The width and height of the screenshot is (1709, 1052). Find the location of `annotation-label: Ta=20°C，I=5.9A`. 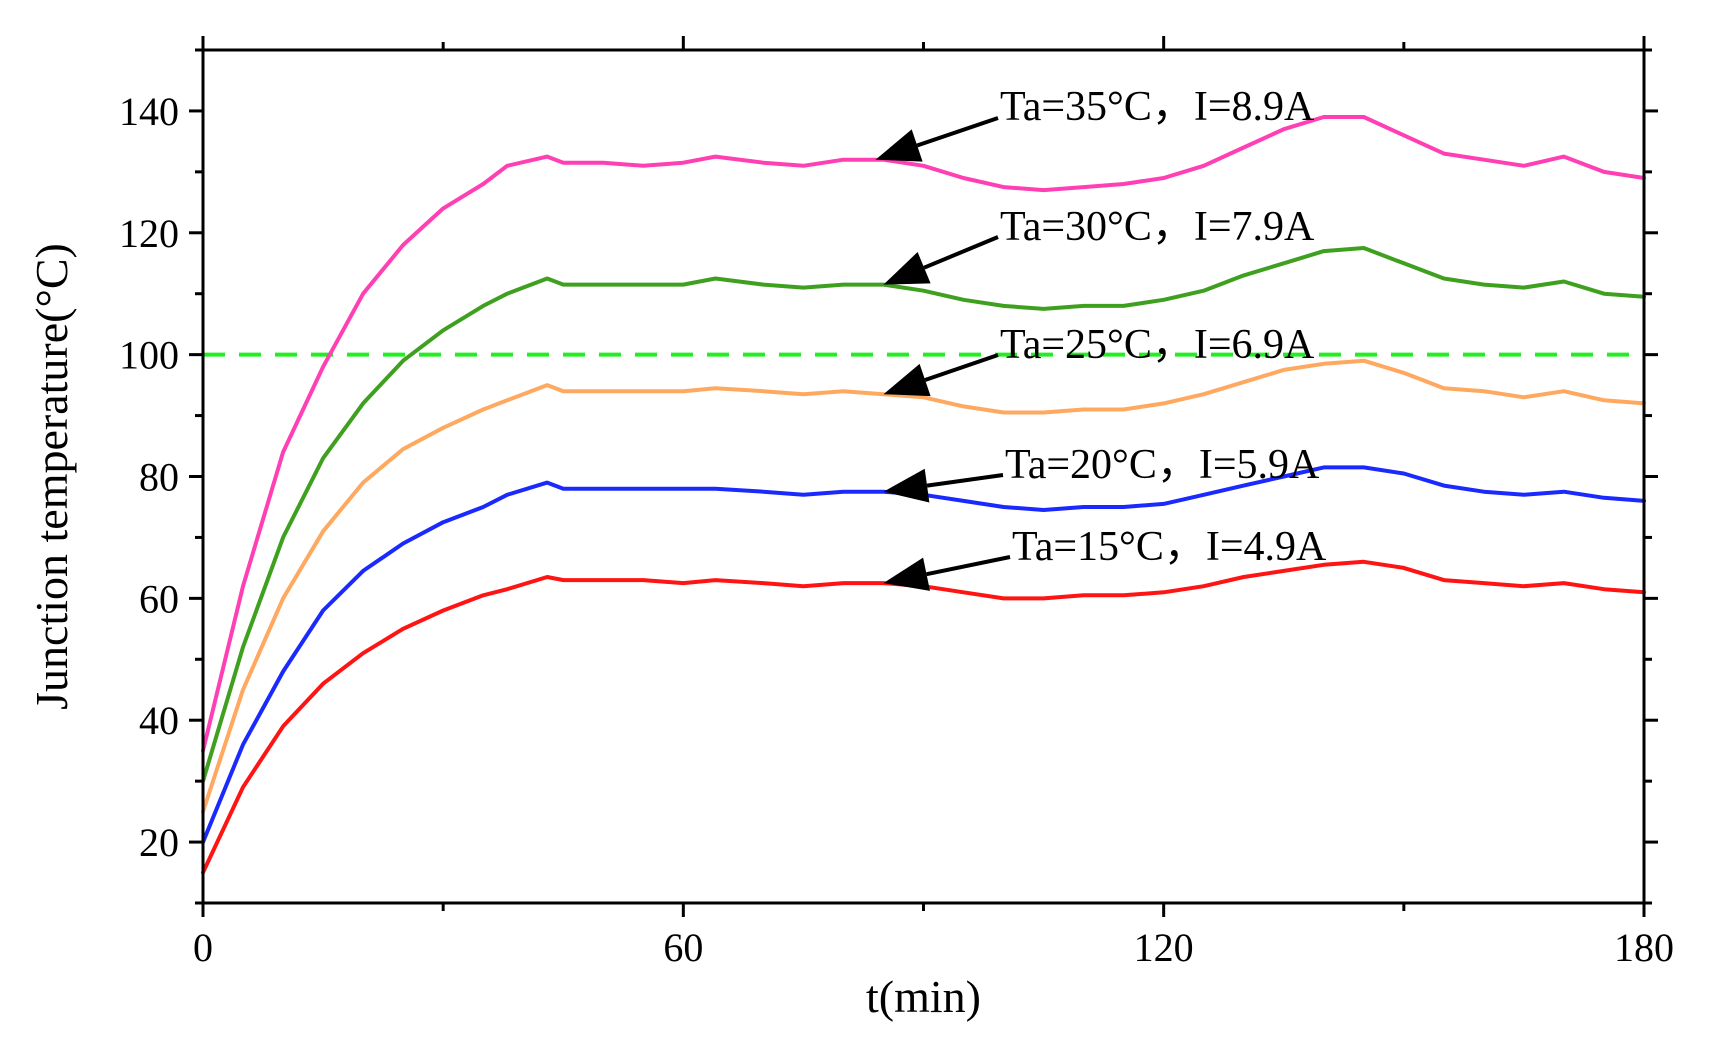

annotation-label: Ta=20°C，I=5.9A is located at coordinates (1162, 465).